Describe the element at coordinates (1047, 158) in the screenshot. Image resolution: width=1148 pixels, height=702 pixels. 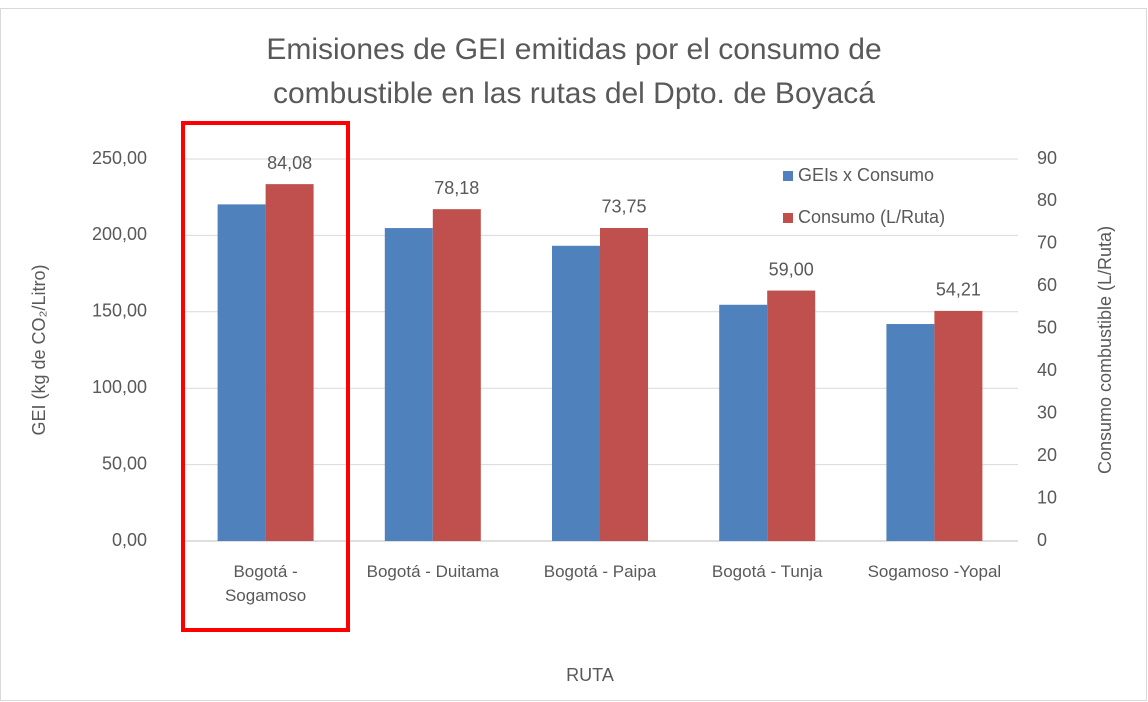
I see `y2-tick-label: 90` at that location.